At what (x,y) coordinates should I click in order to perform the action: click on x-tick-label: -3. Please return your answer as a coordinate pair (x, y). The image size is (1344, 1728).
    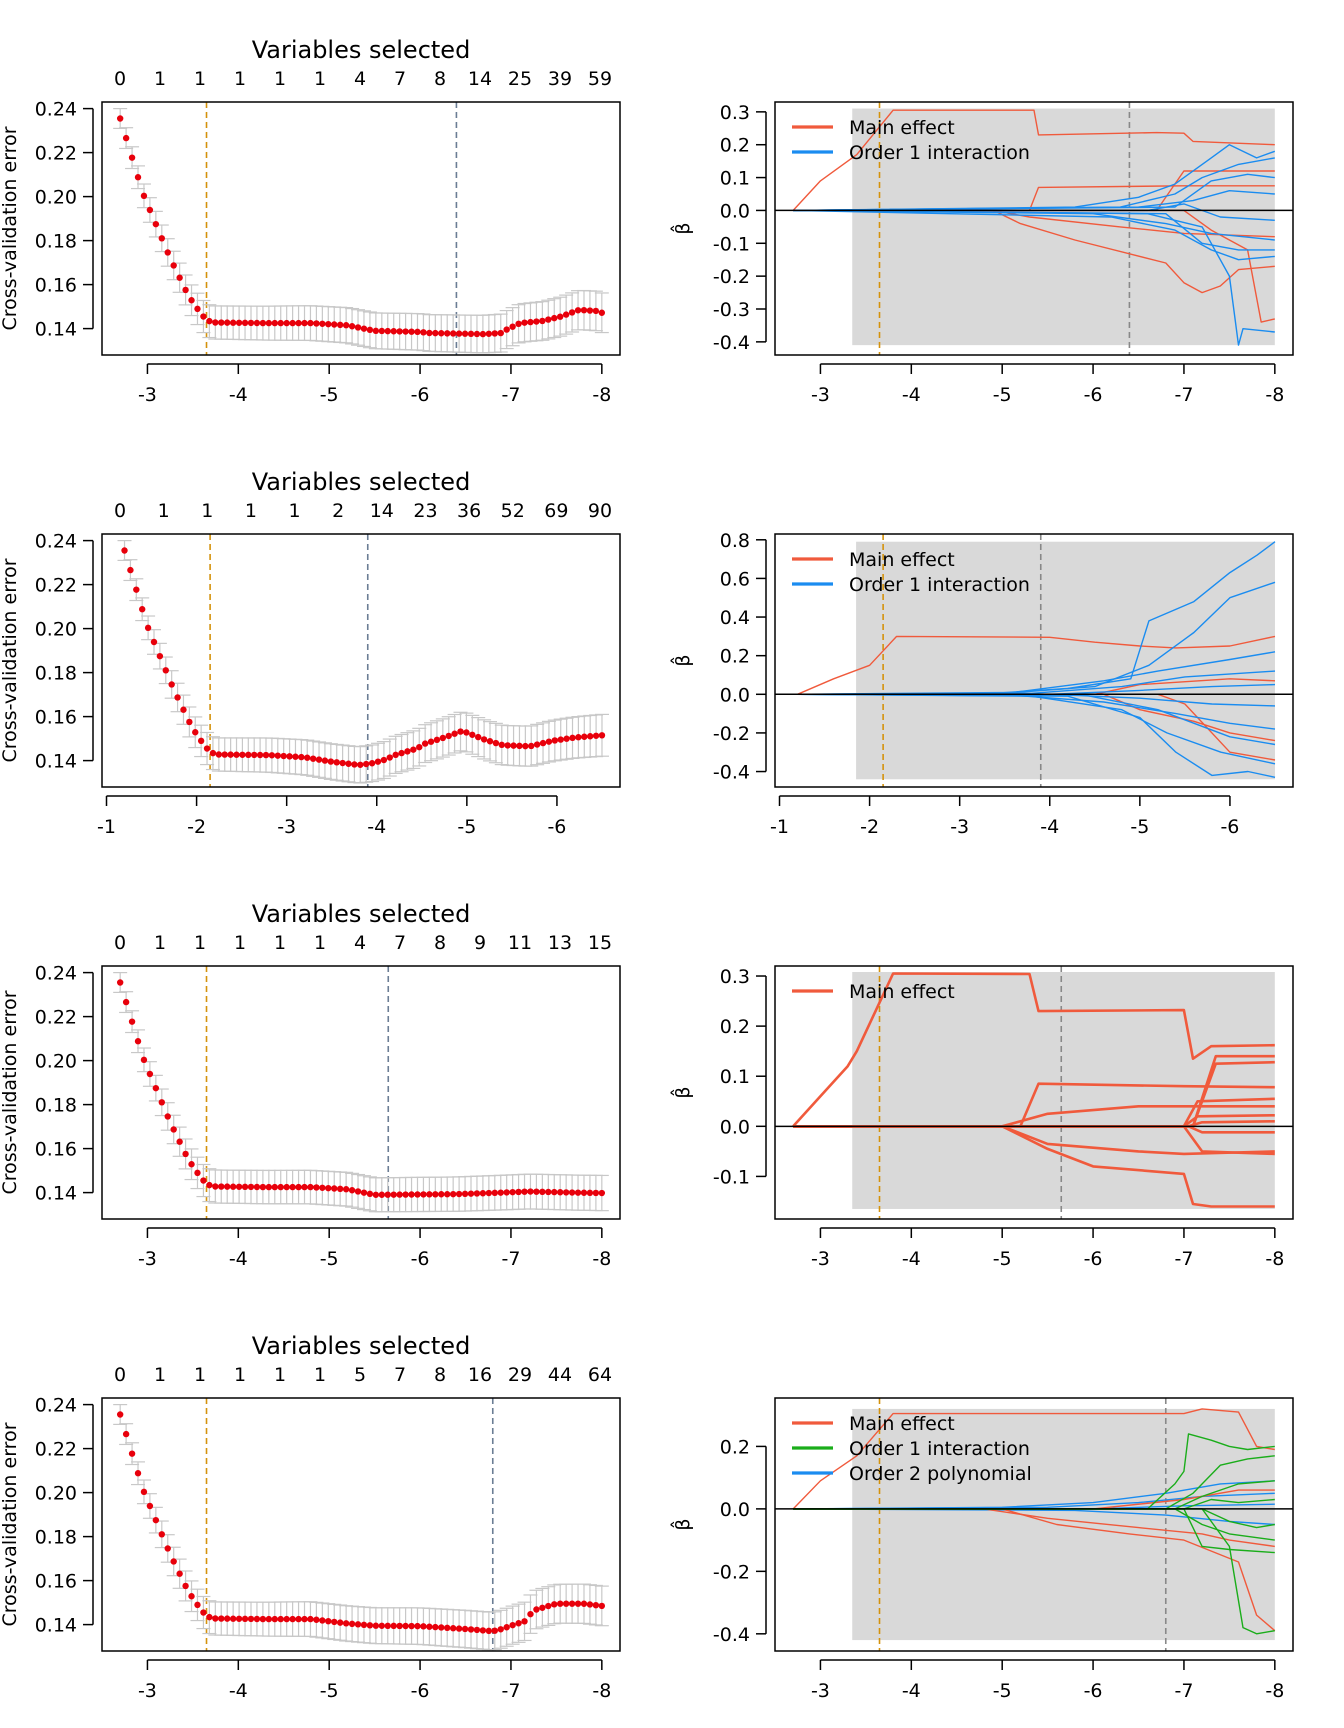
    Looking at the image, I should click on (286, 827).